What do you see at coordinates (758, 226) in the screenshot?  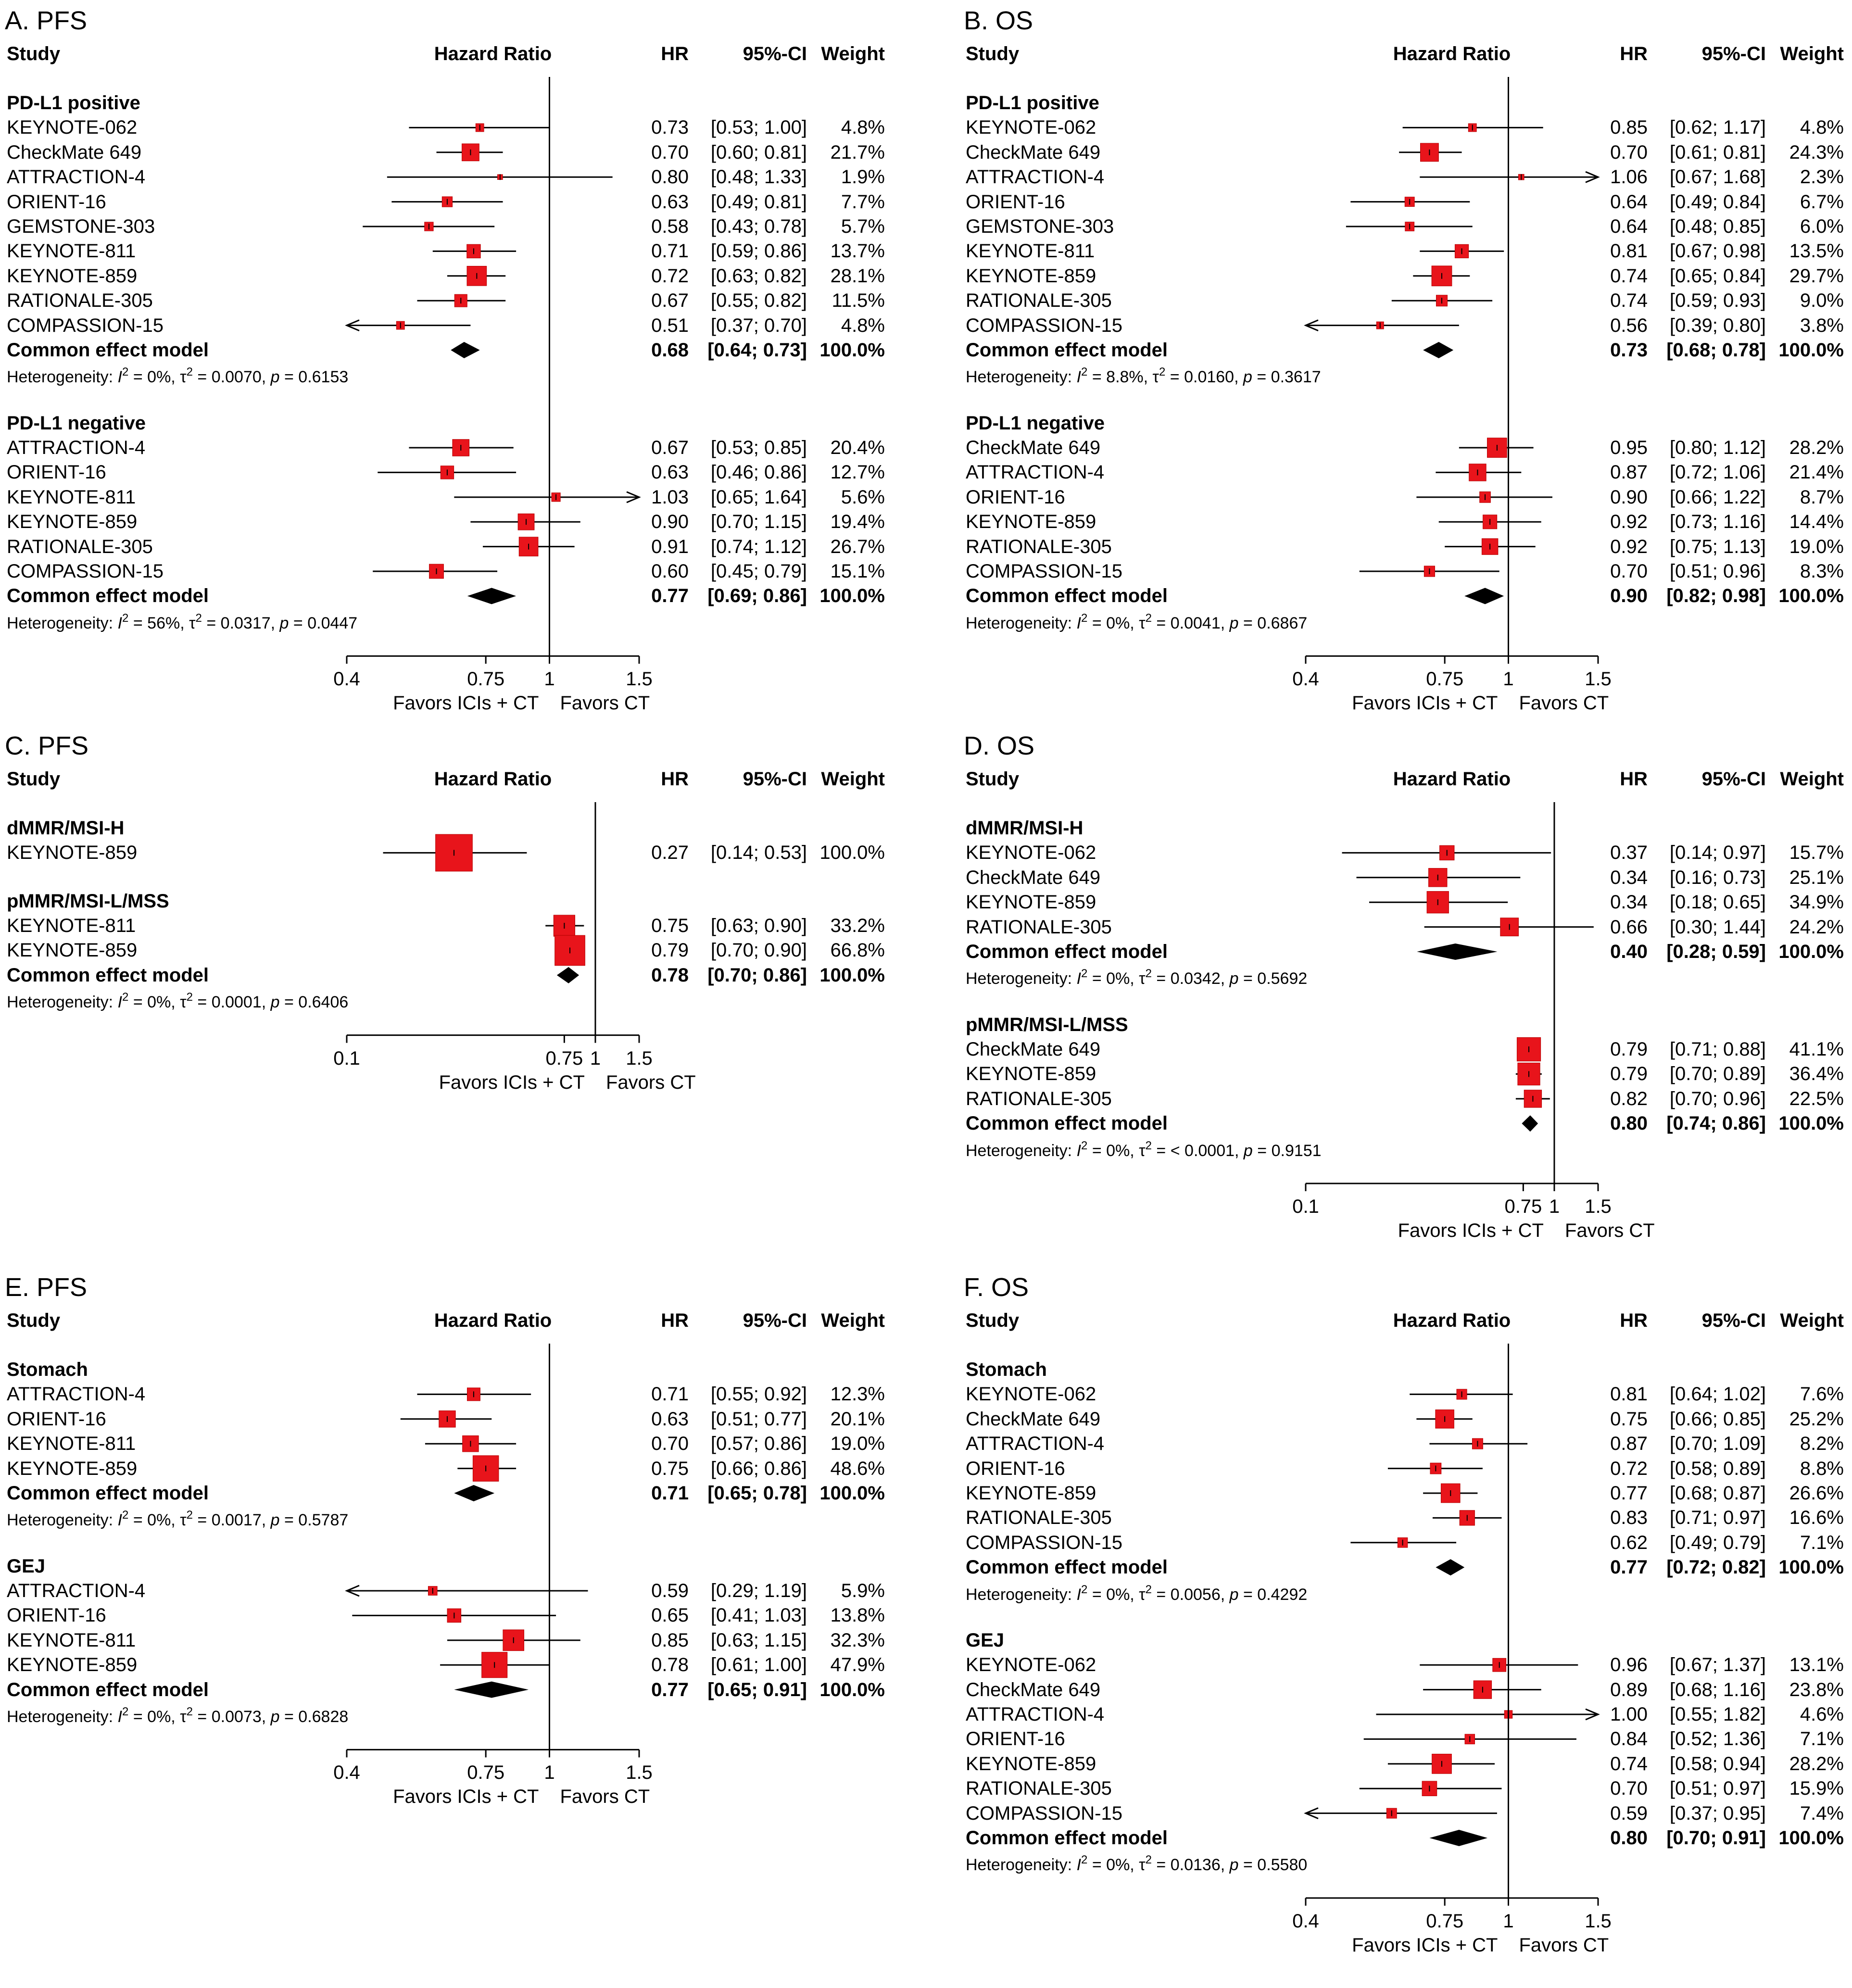 I see `ci-value: [0.43; 0.78]` at bounding box center [758, 226].